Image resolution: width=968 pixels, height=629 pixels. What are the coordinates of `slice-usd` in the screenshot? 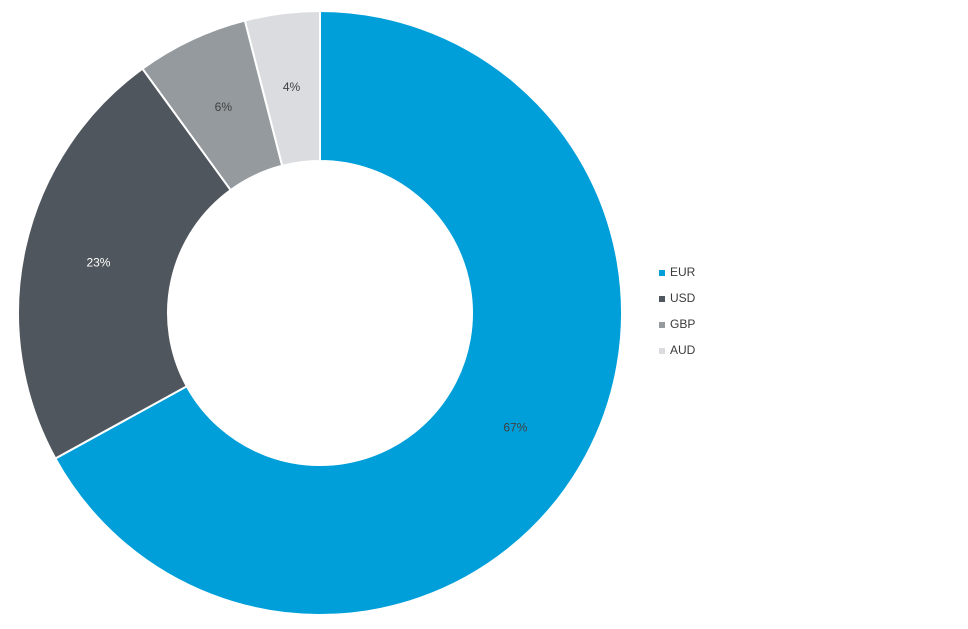 It's located at (125, 263).